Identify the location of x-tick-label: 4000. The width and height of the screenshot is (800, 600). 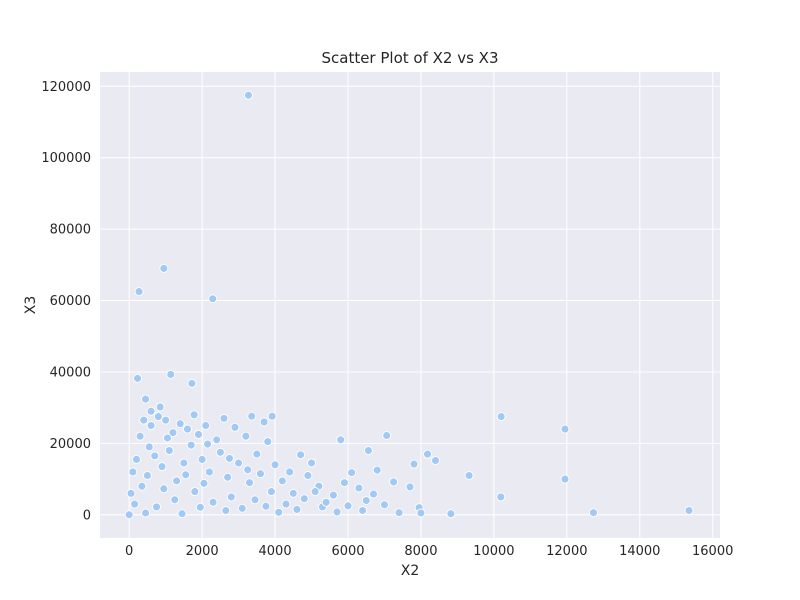
(275, 551).